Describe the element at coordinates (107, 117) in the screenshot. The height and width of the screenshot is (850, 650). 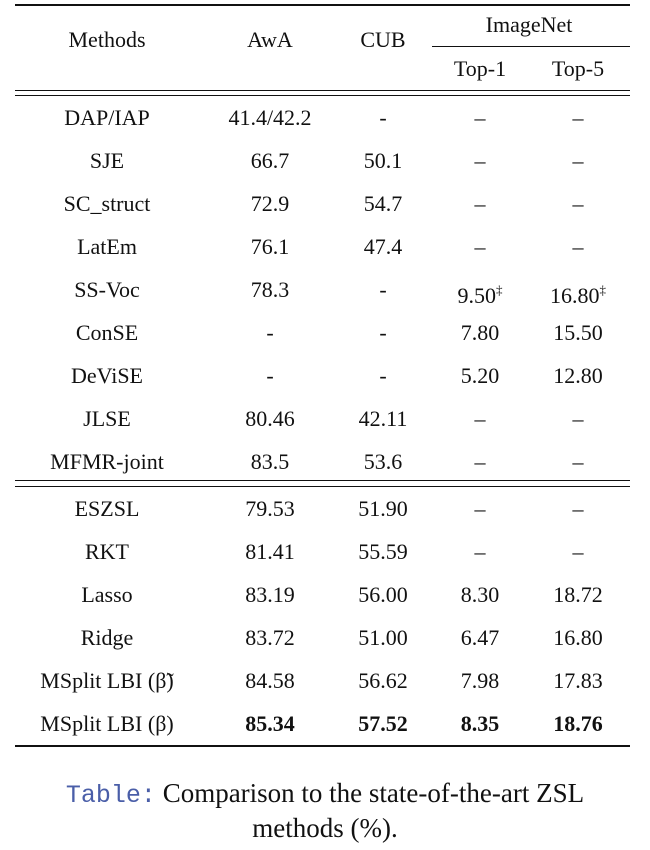
I see `table-cell: DAP/IAP` at that location.